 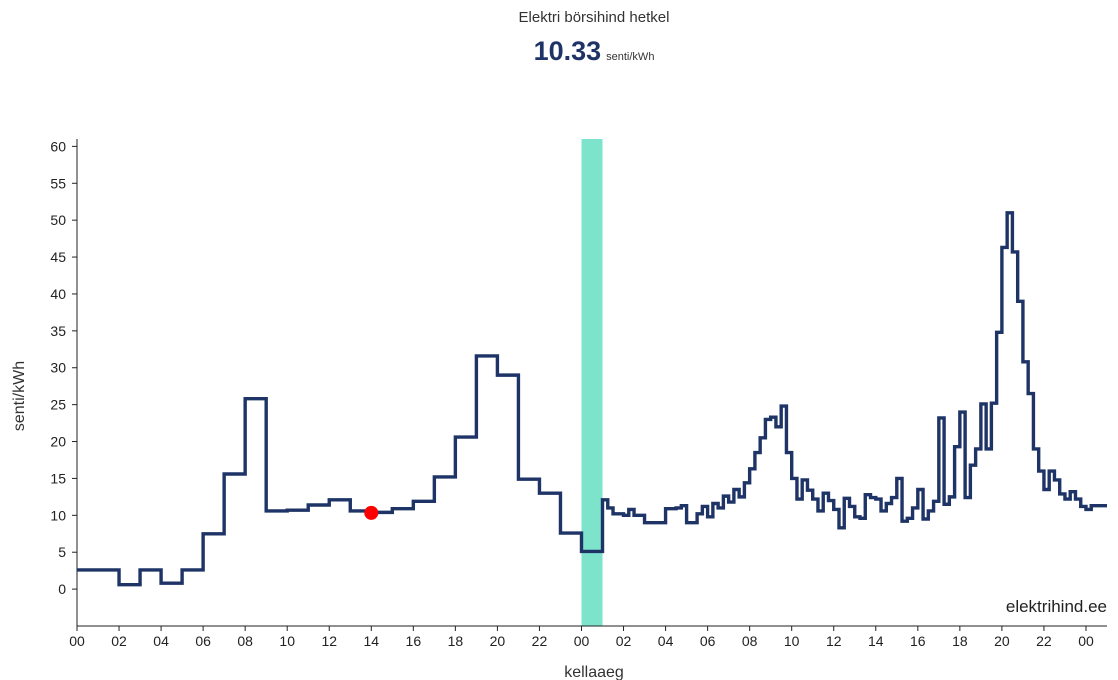 I want to click on current-price: 10.33 senti/kWh, so click(x=559, y=51).